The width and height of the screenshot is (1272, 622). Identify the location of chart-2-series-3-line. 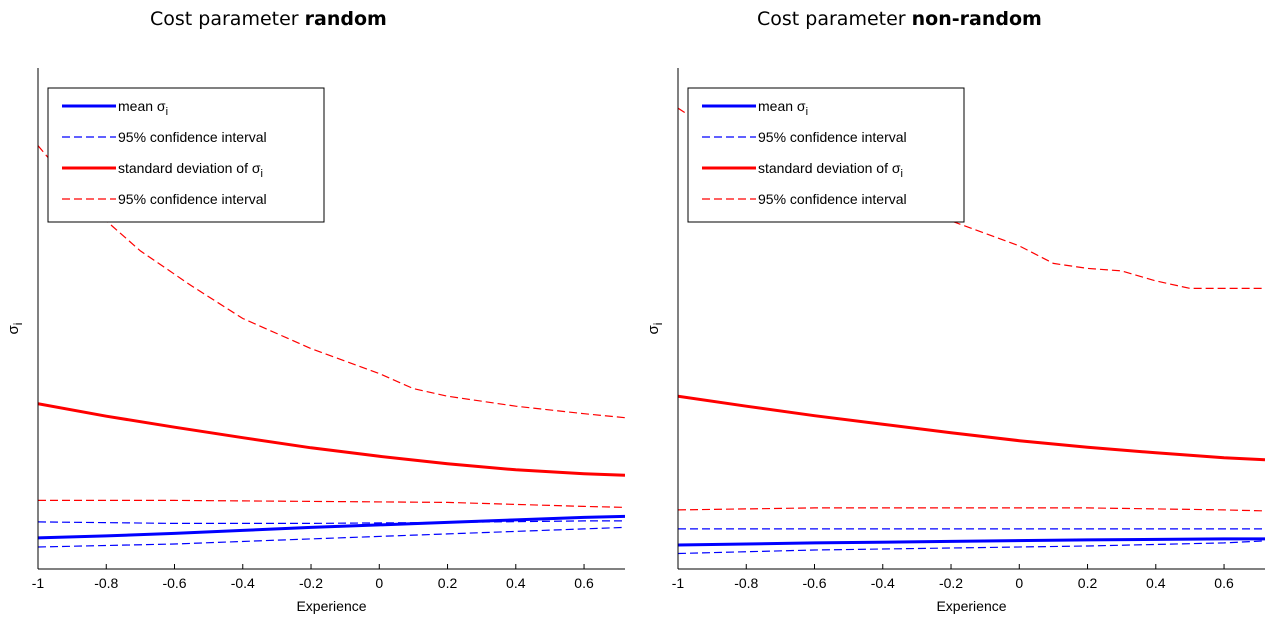
(971, 428).